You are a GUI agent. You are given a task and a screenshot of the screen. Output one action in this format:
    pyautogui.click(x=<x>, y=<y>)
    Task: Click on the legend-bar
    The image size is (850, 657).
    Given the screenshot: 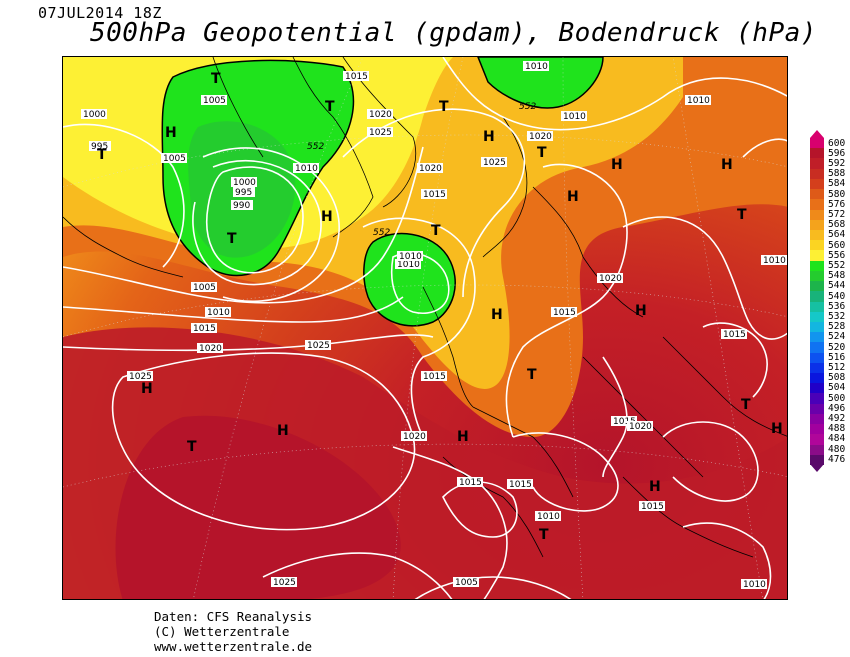 What is the action you would take?
    pyautogui.click(x=817, y=301)
    